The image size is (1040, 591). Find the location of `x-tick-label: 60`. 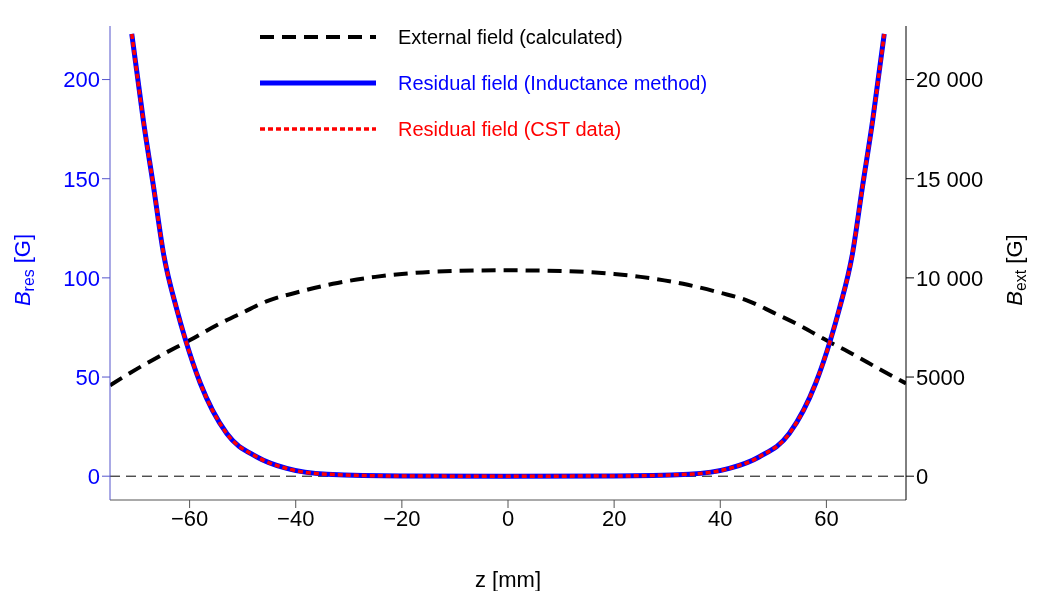

x-tick-label: 60 is located at coordinates (826, 518).